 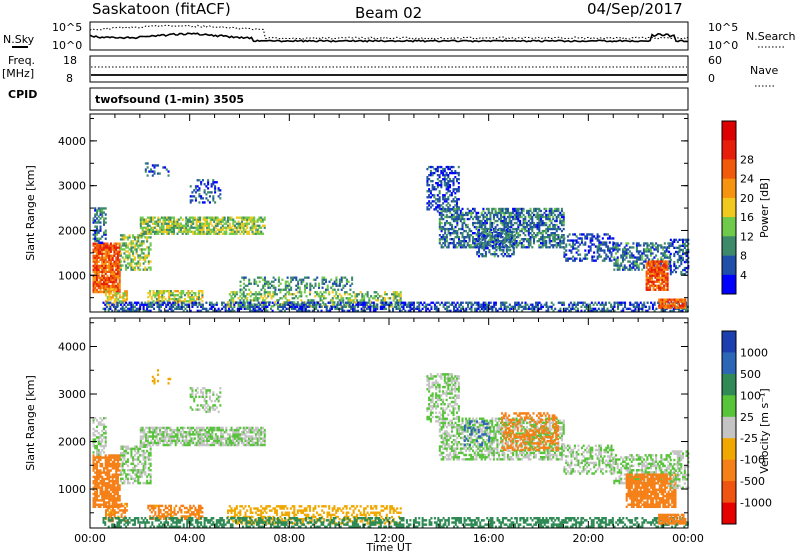 I want to click on freq-label: Freq., so click(x=21, y=60).